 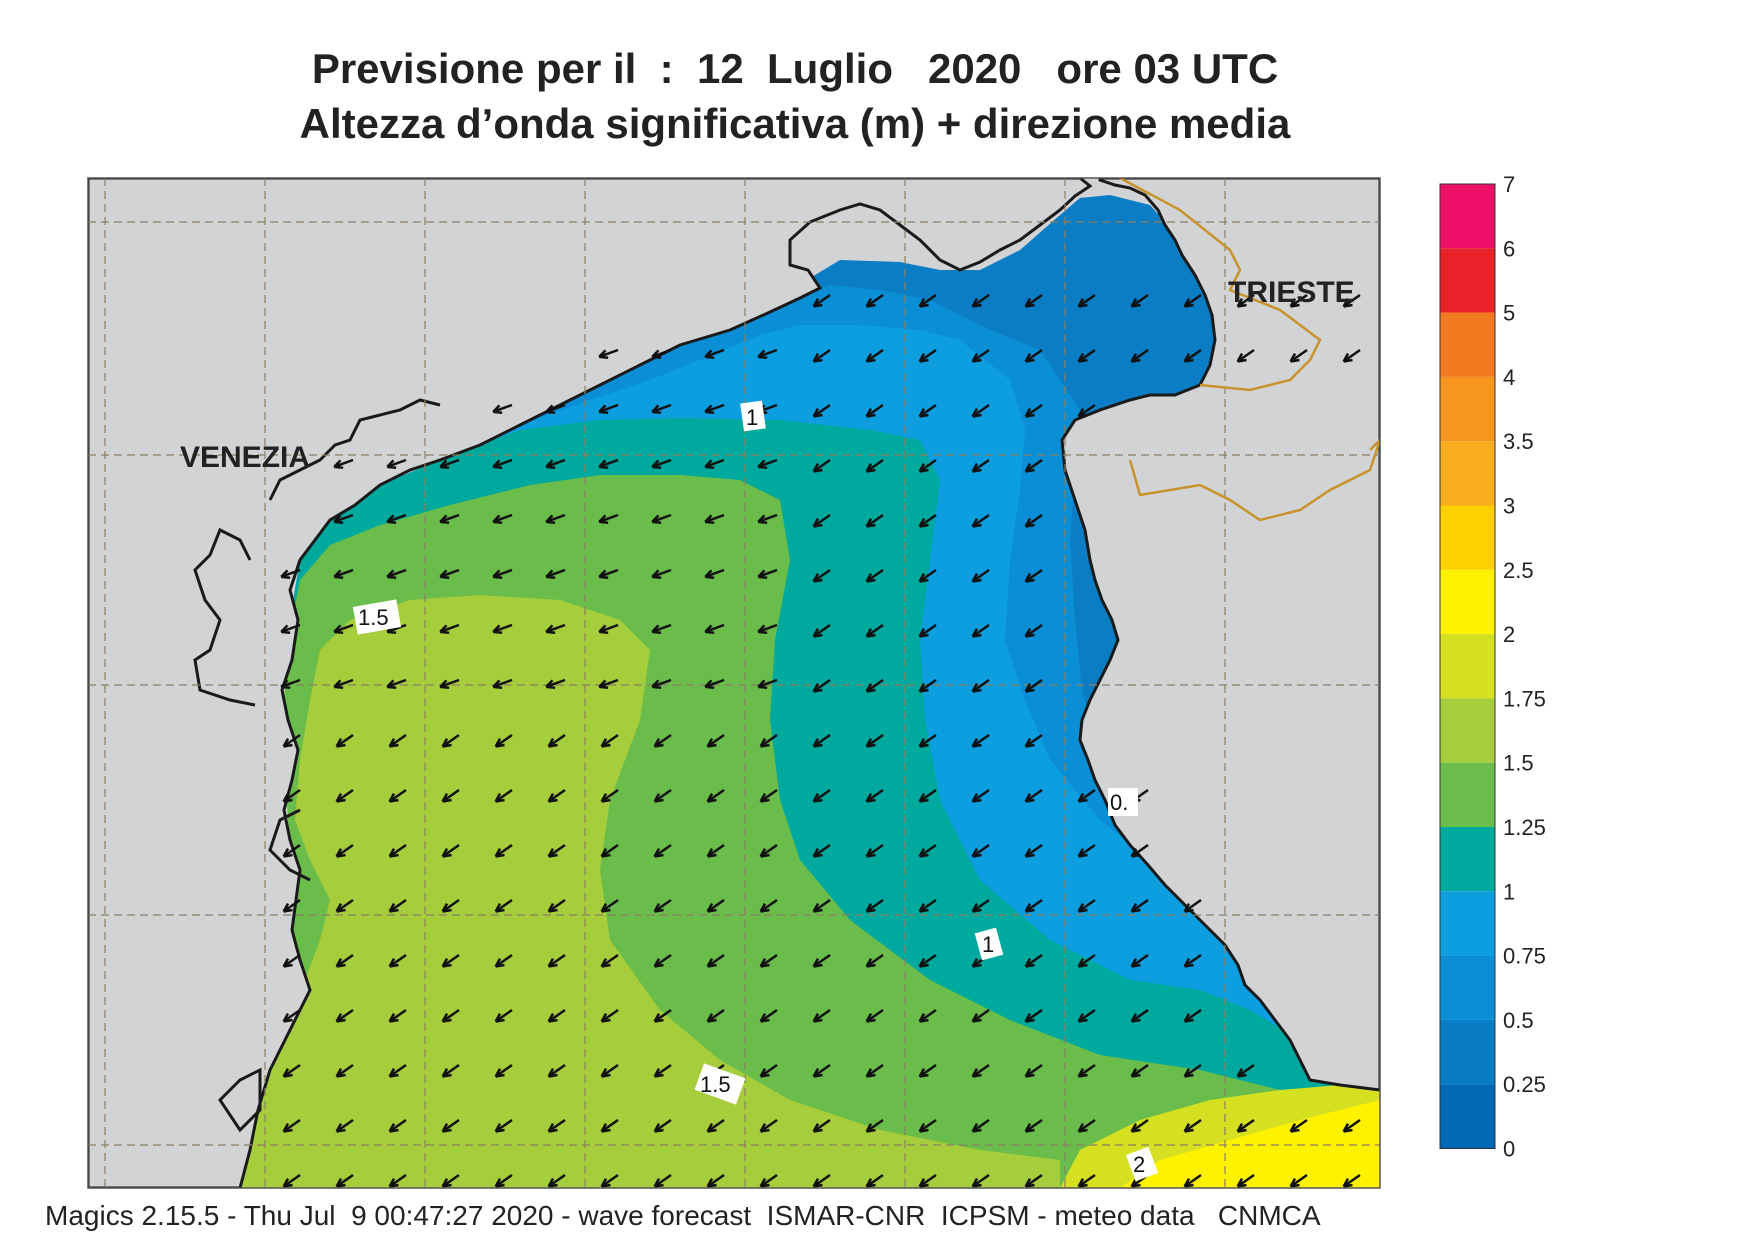 I want to click on contour-label-2: 2, so click(x=1142, y=1164).